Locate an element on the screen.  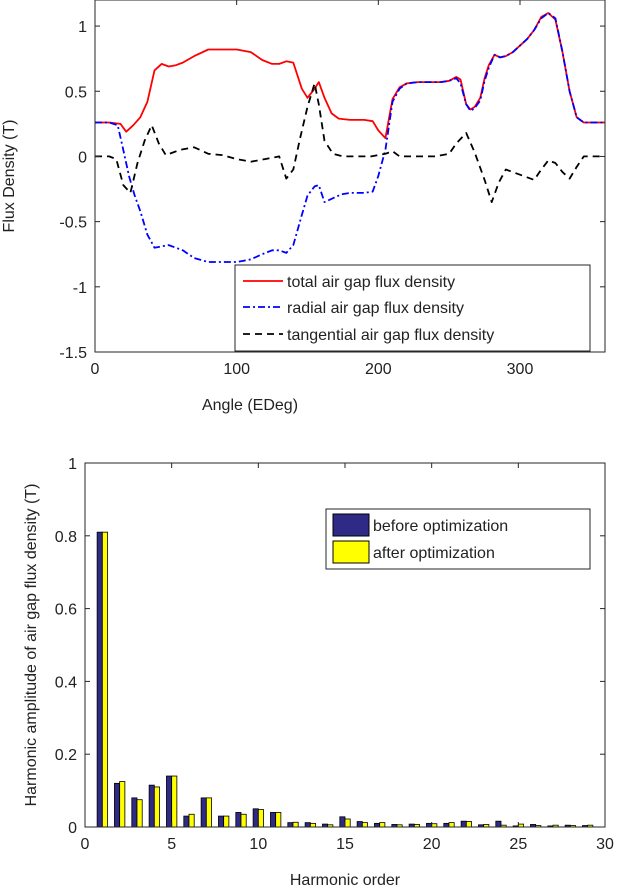
bar-before-h2 is located at coordinates (117, 805).